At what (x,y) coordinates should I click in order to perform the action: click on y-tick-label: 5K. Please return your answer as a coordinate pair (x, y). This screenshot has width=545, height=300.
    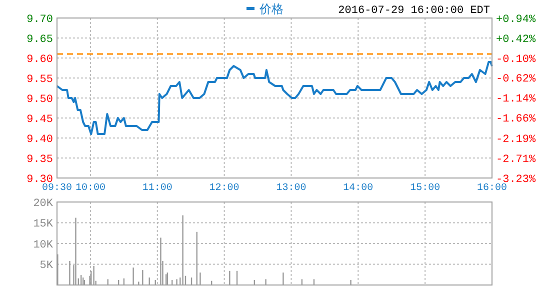
    Looking at the image, I should click on (47, 266).